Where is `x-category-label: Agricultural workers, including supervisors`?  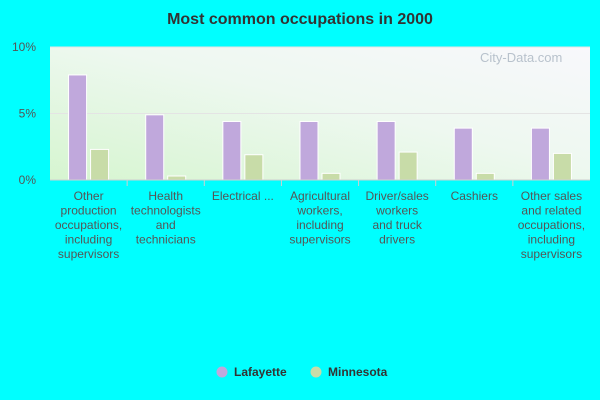
x-category-label: Agricultural workers, including supervisors is located at coordinates (319, 218).